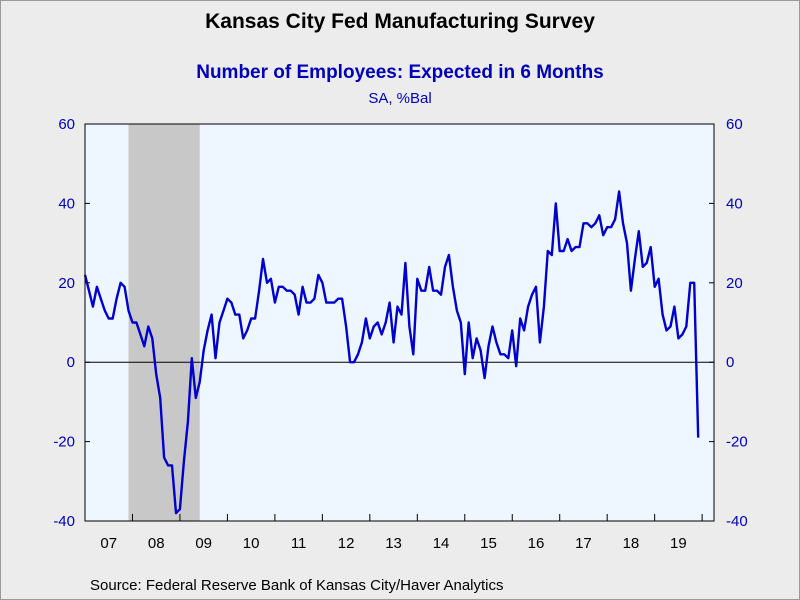 The height and width of the screenshot is (600, 800). I want to click on x-tick-label: 07, so click(108, 543).